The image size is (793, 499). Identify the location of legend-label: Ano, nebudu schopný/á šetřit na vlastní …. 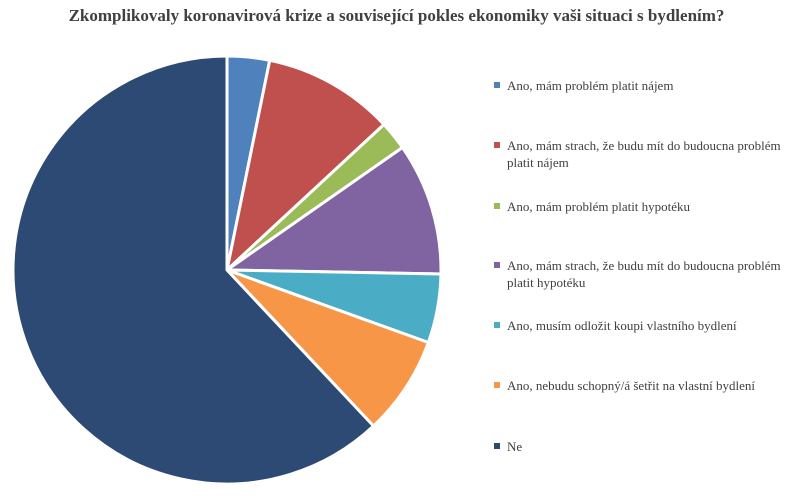
(631, 385).